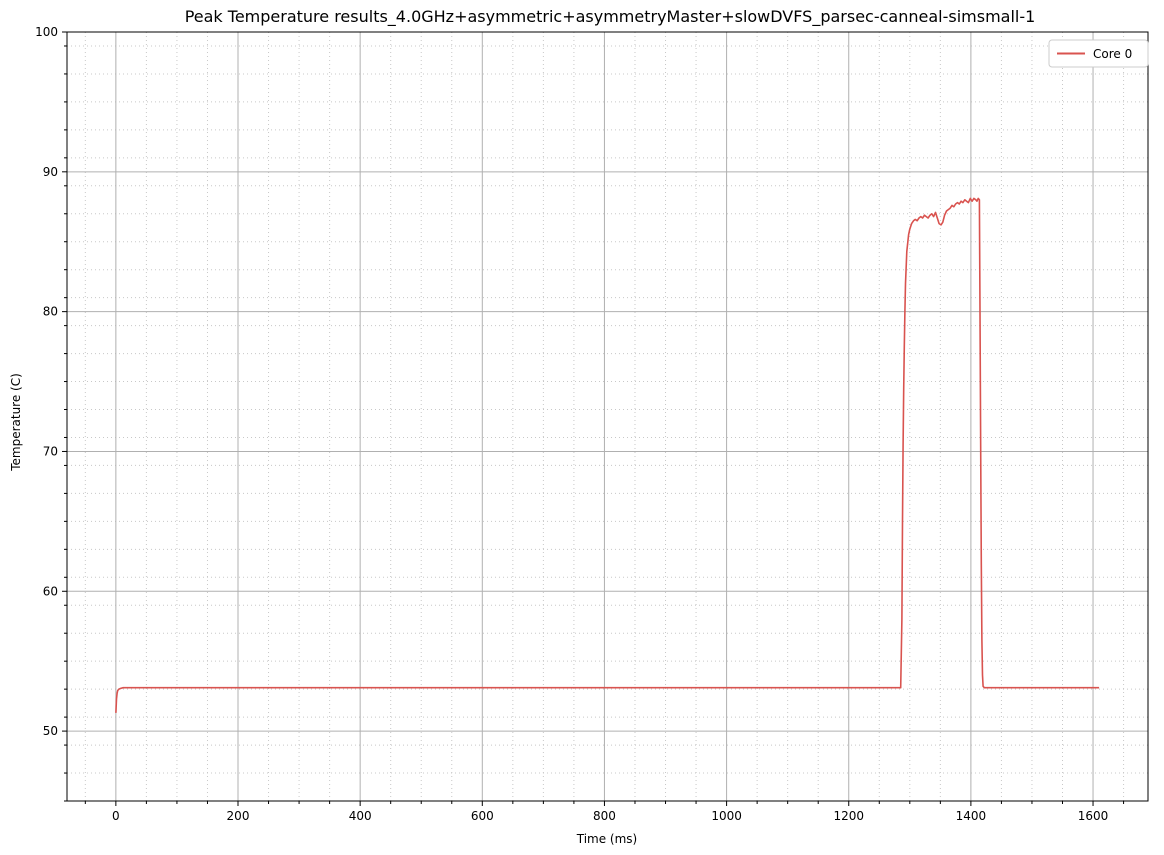 The width and height of the screenshot is (1164, 855). Describe the element at coordinates (604, 816) in the screenshot. I see `x-tick-label: 800` at that location.